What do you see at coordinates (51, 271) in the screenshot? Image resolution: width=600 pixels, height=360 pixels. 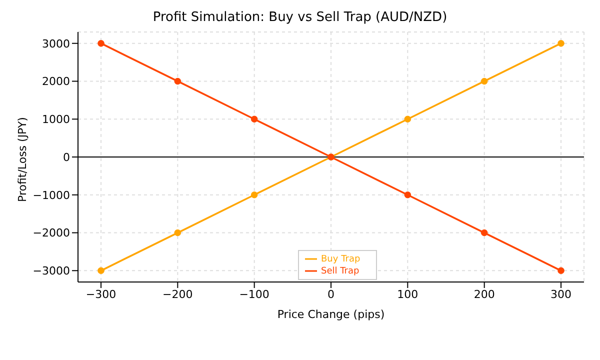 I see `y-tick-label: −3000` at bounding box center [51, 271].